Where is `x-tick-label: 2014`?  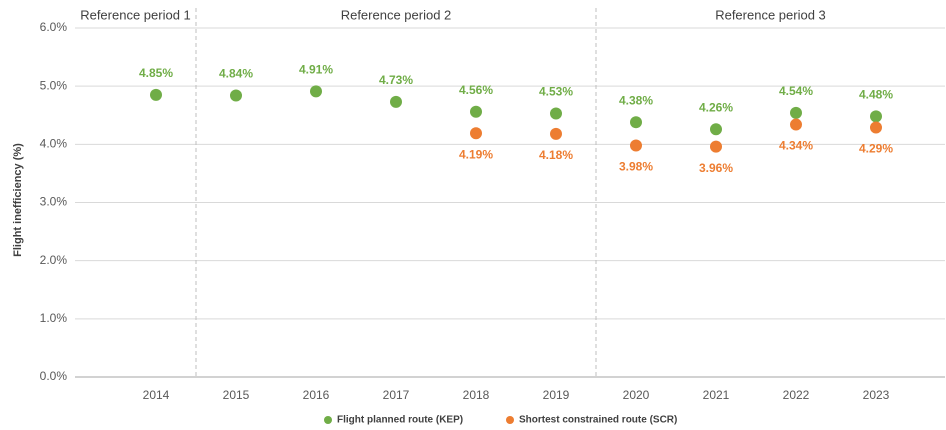 x-tick-label: 2014 is located at coordinates (156, 395).